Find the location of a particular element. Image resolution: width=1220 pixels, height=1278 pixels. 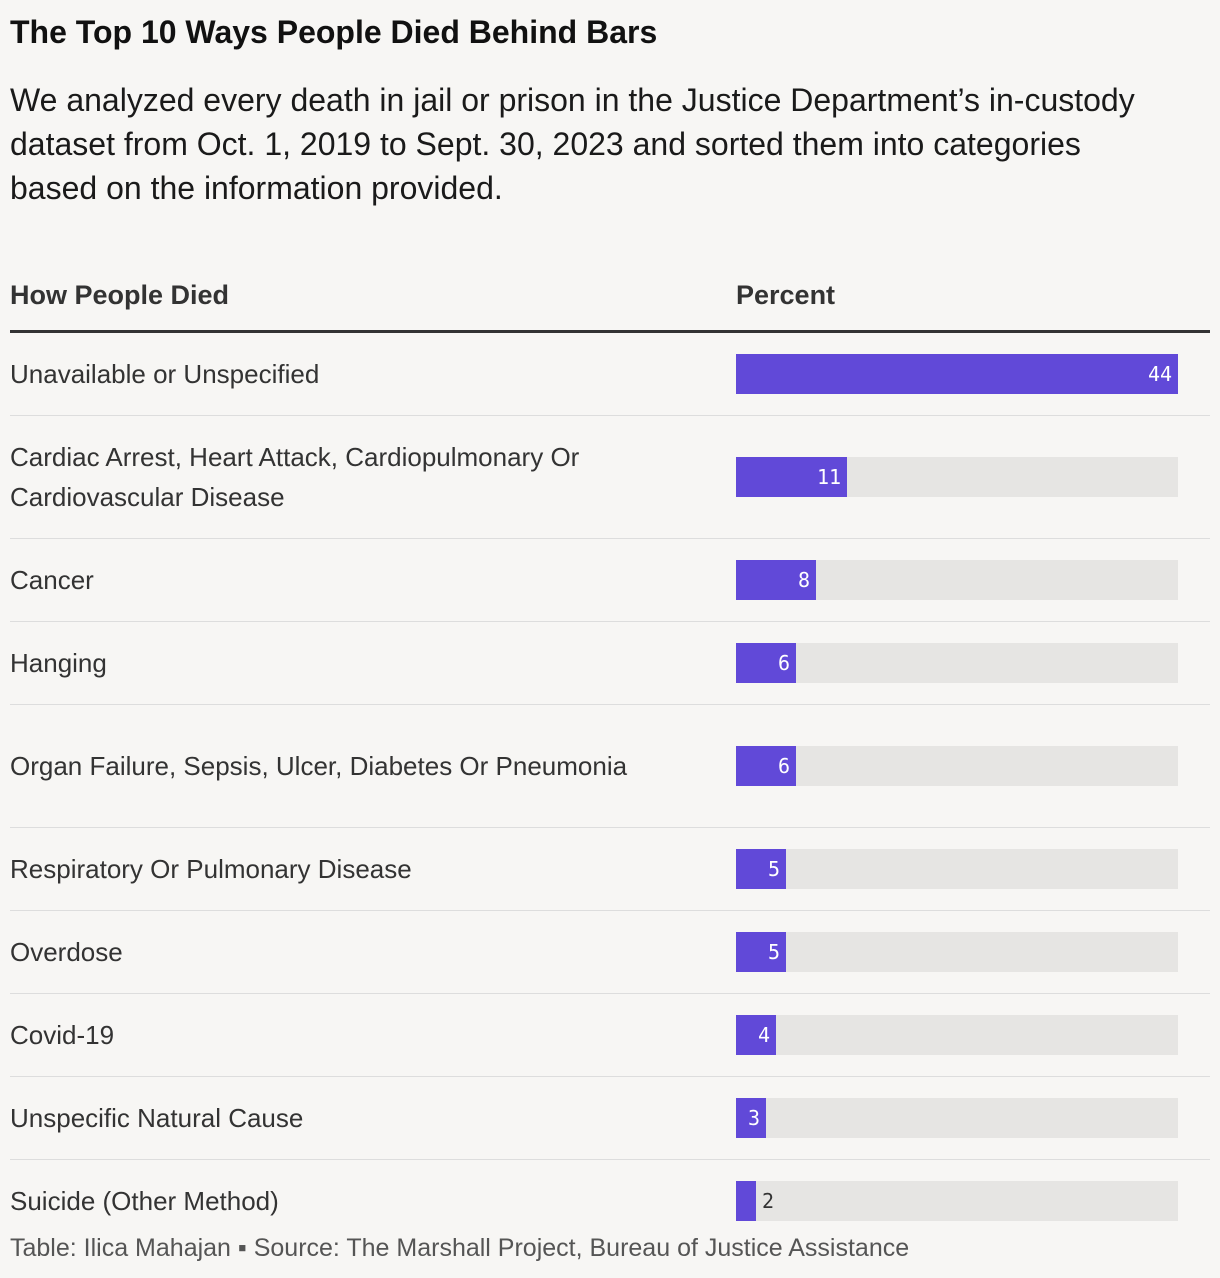

bar-track: 2 is located at coordinates (957, 1201).